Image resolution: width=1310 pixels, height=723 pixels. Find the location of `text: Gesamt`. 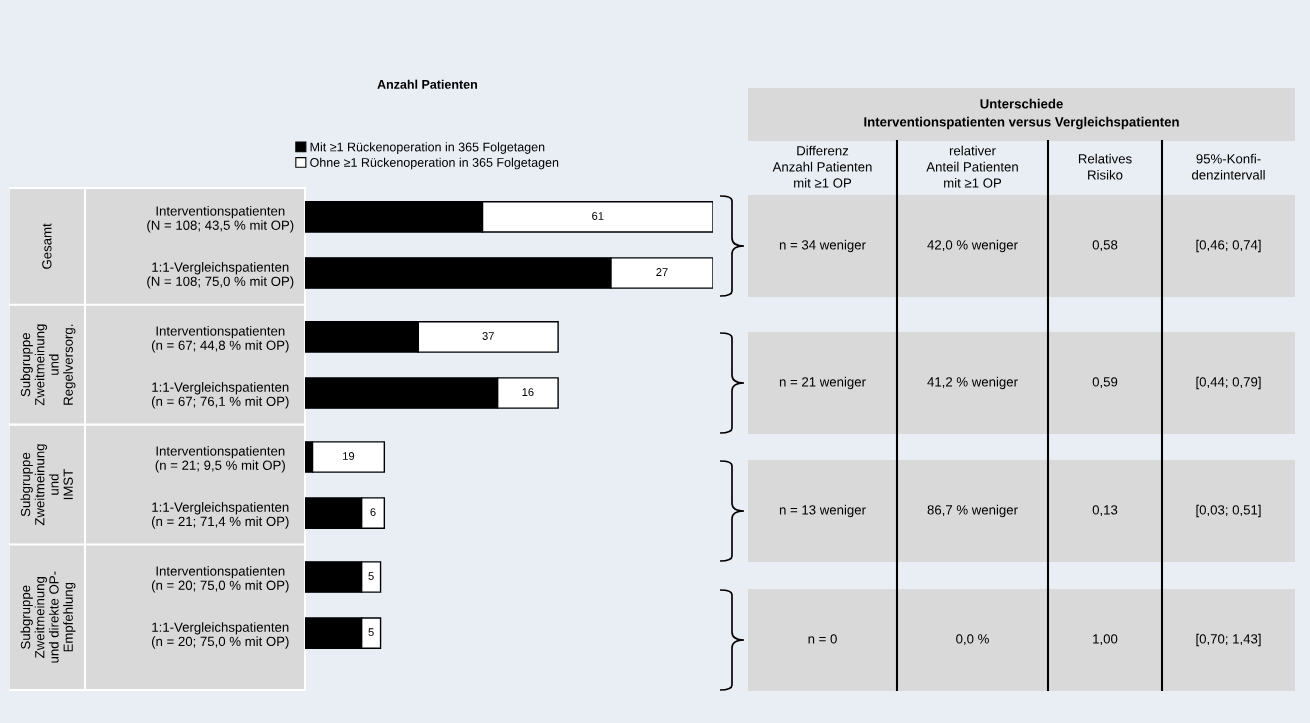

text: Gesamt is located at coordinates (47, 246).